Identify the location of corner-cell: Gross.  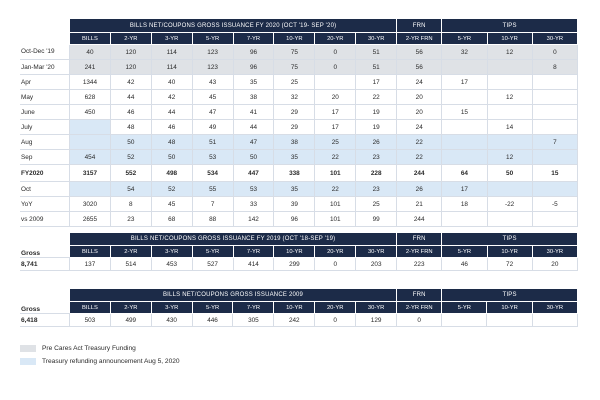
(45, 245).